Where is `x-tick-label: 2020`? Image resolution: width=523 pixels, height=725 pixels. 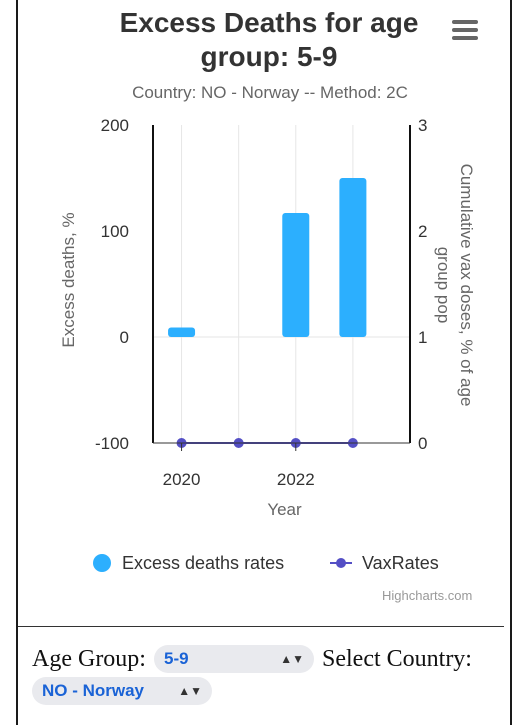
x-tick-label: 2020 is located at coordinates (182, 479).